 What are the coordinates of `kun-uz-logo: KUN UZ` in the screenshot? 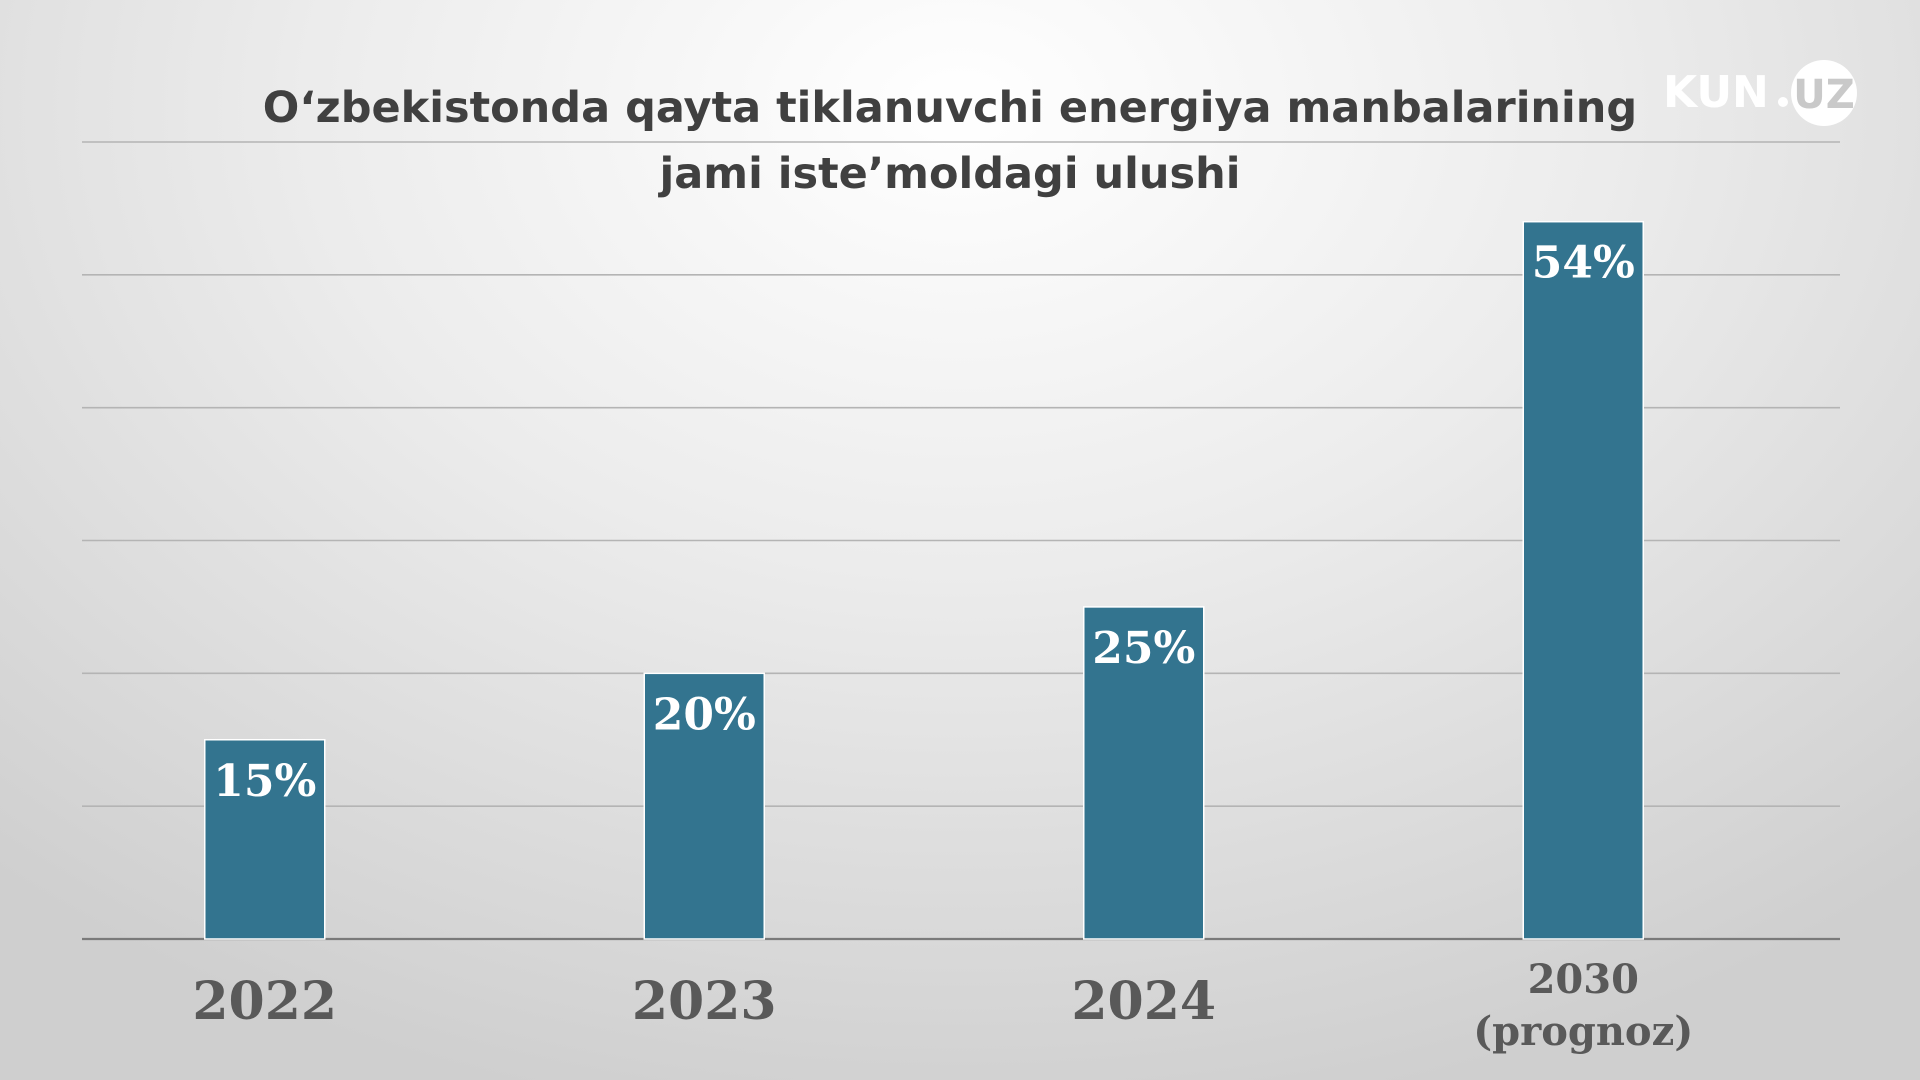 It's located at (1760, 93).